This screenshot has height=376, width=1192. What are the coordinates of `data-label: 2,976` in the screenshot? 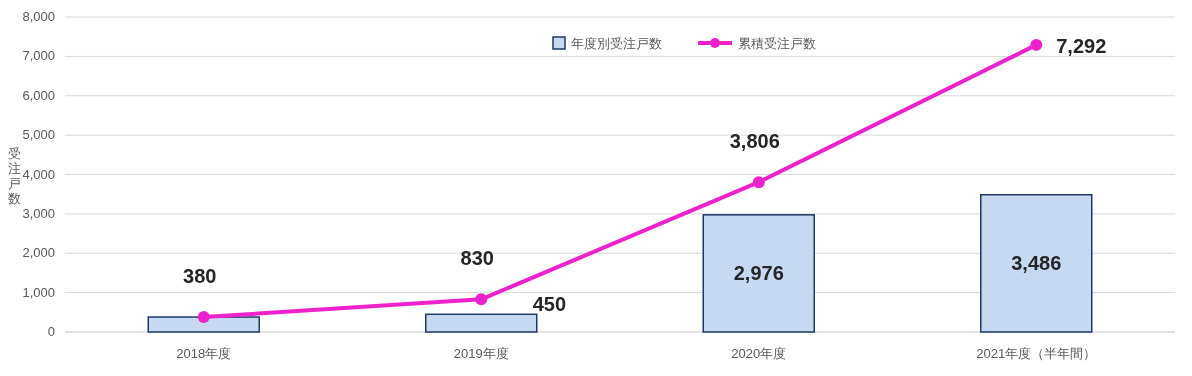 It's located at (758, 273).